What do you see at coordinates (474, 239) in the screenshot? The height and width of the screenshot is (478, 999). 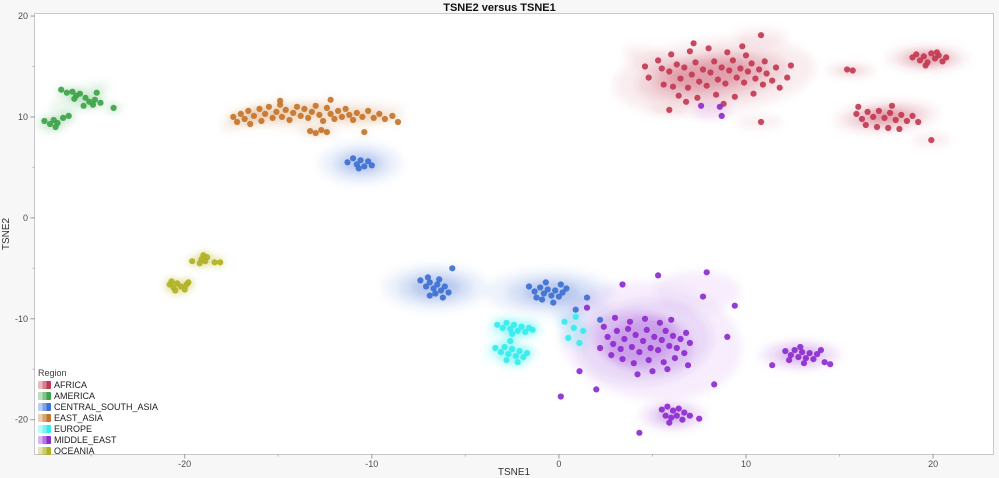 I see `points-CENTRAL_SOUTH_ASIA` at bounding box center [474, 239].